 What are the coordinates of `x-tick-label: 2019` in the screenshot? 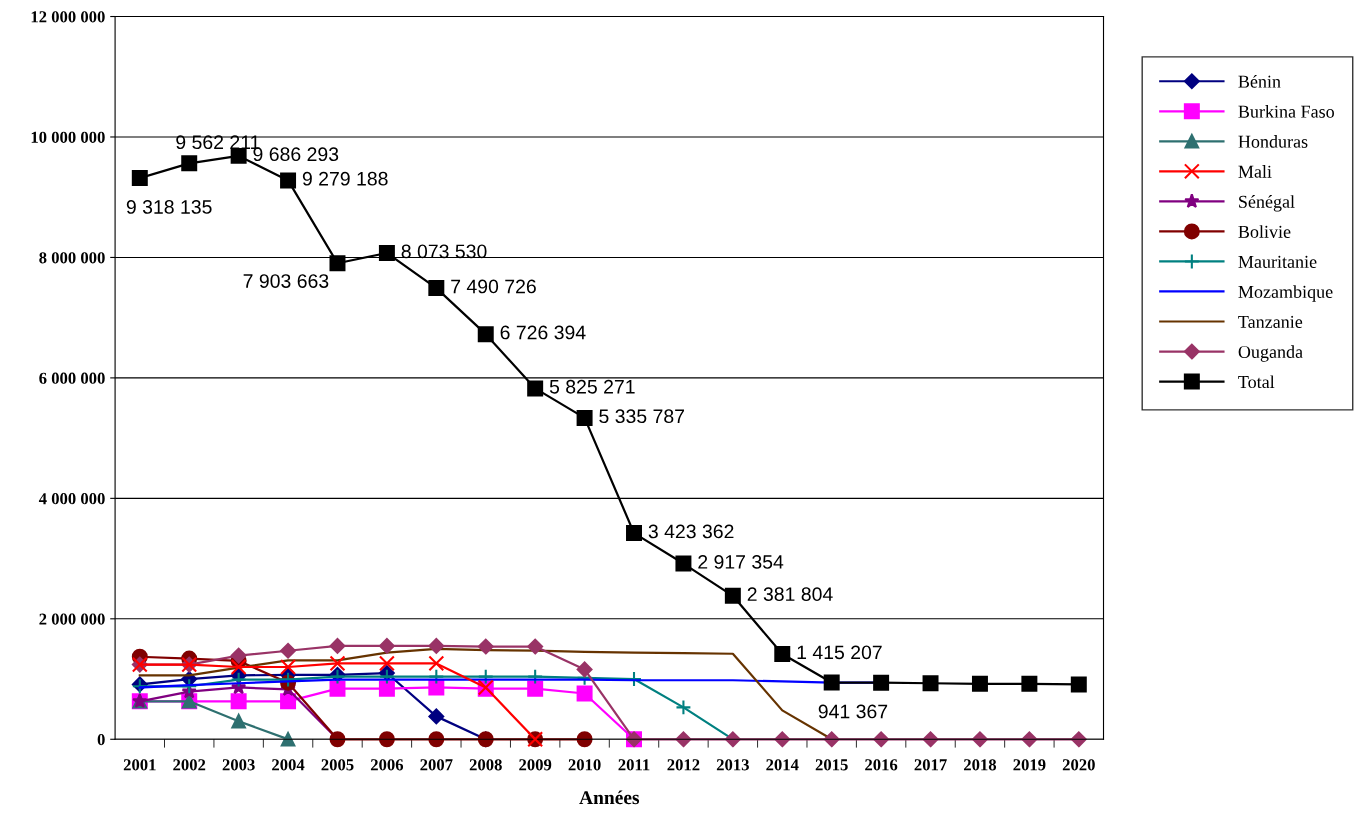 It's located at (1029, 765).